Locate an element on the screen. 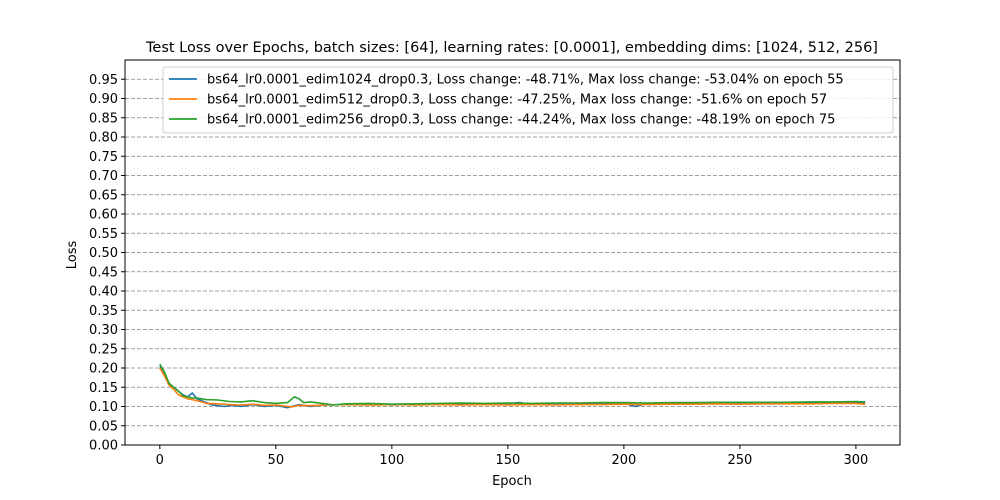  y-tick-label: 0.15 is located at coordinates (103, 388).